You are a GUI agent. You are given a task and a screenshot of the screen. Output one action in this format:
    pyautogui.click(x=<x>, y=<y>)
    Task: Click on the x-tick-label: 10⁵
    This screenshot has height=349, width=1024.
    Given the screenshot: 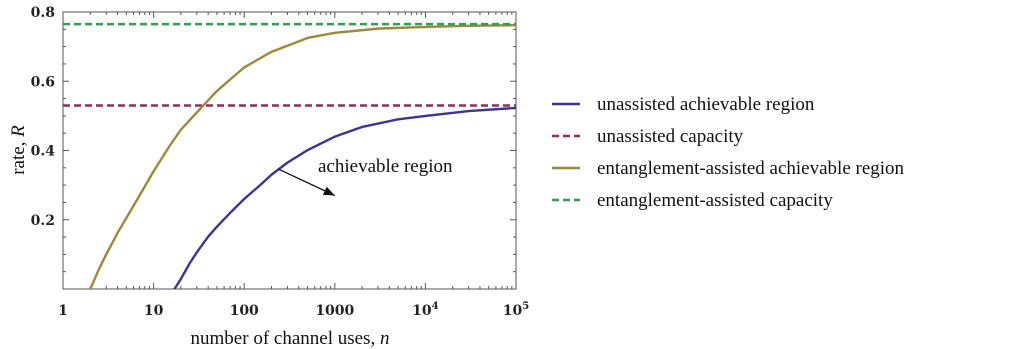 What is the action you would take?
    pyautogui.click(x=516, y=310)
    